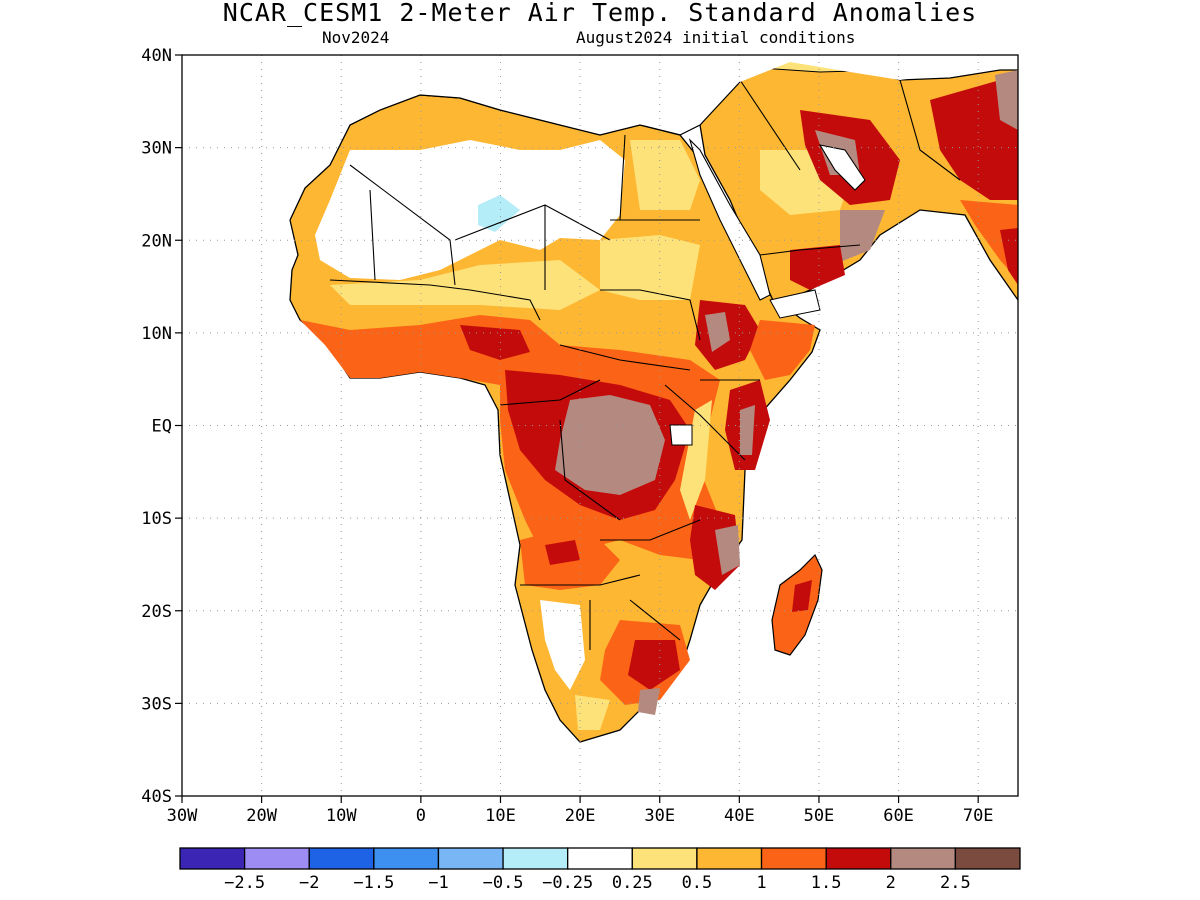 The image size is (1200, 900). What do you see at coordinates (580, 816) in the screenshot?
I see `lon-tick-label: 20E` at bounding box center [580, 816].